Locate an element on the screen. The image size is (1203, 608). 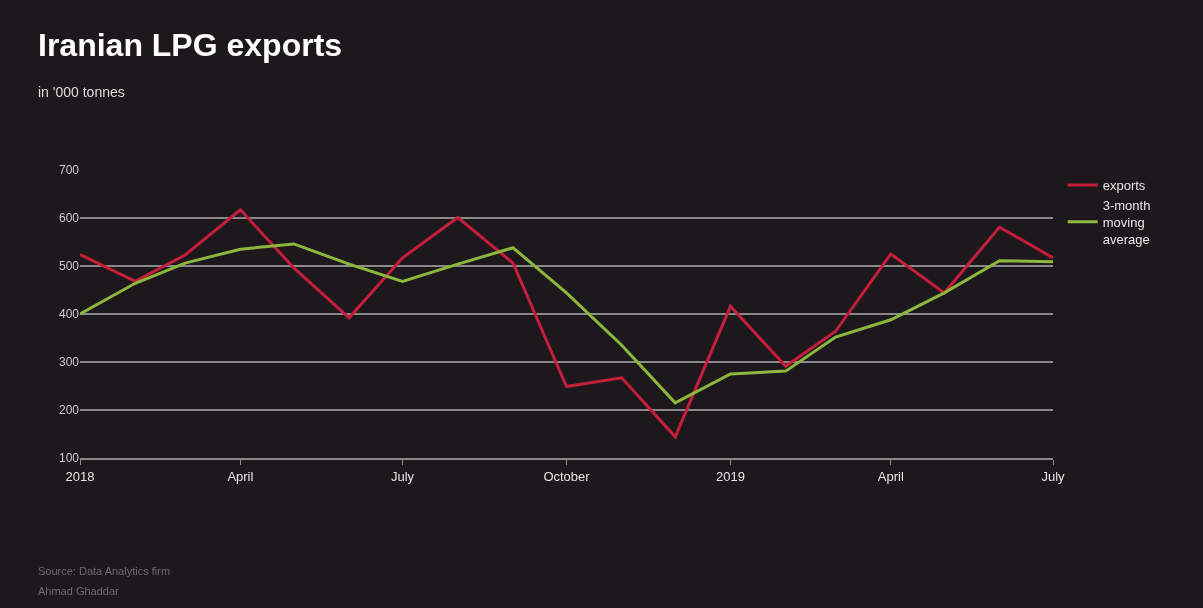
legend-label: 3-month moving average is located at coordinates (1126, 222).